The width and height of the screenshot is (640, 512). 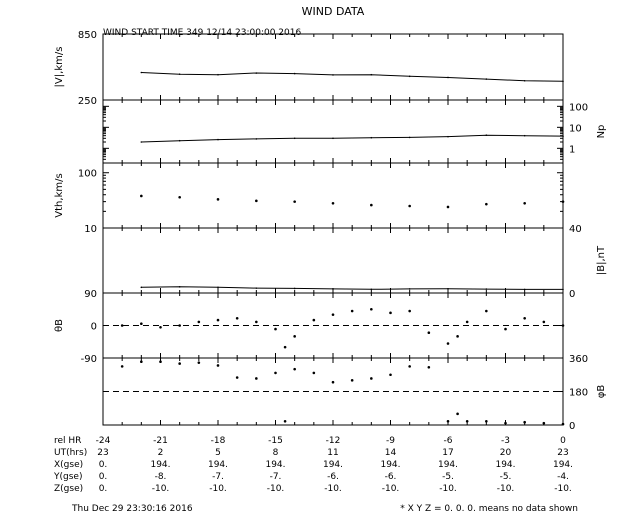 I want to click on table-cell: -8., so click(x=161, y=477).